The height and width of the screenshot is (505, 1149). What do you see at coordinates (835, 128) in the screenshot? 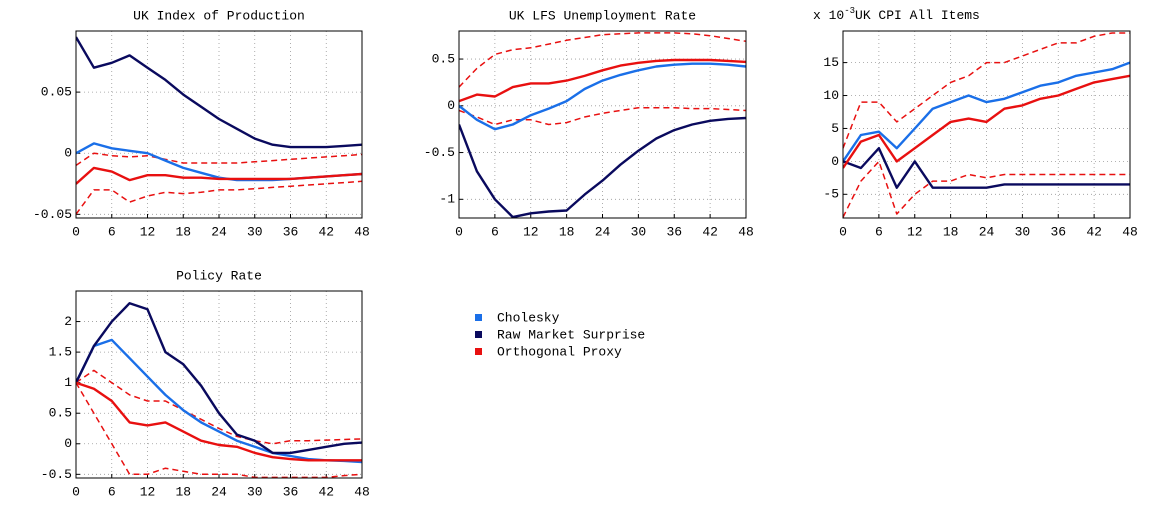
I see `y-tick-label: 5` at bounding box center [835, 128].